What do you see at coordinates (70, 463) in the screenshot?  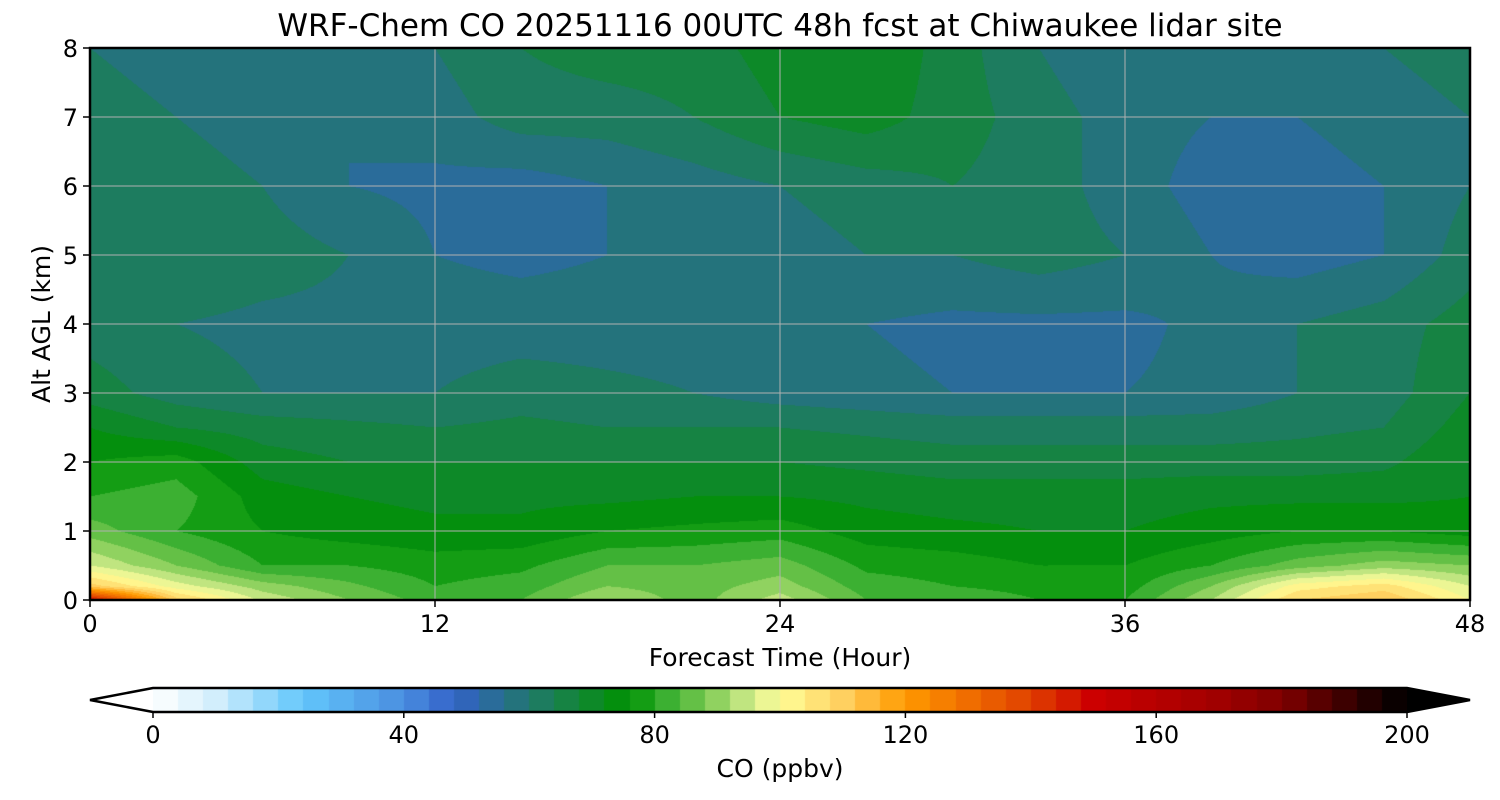 I see `y-tick-label: 2` at bounding box center [70, 463].